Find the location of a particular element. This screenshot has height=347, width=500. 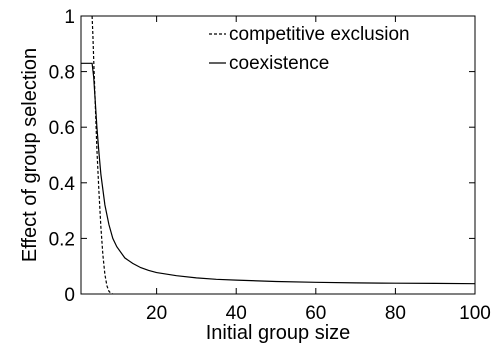

y-tick-label: 0.4 is located at coordinates (62, 184).